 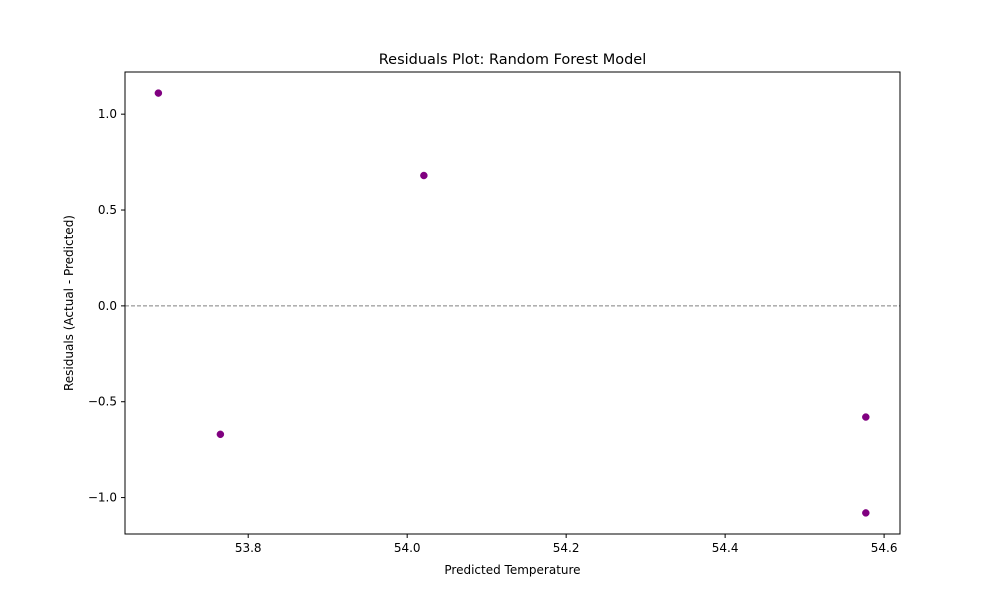 What do you see at coordinates (725, 548) in the screenshot?
I see `x-tick-label: 54.4` at bounding box center [725, 548].